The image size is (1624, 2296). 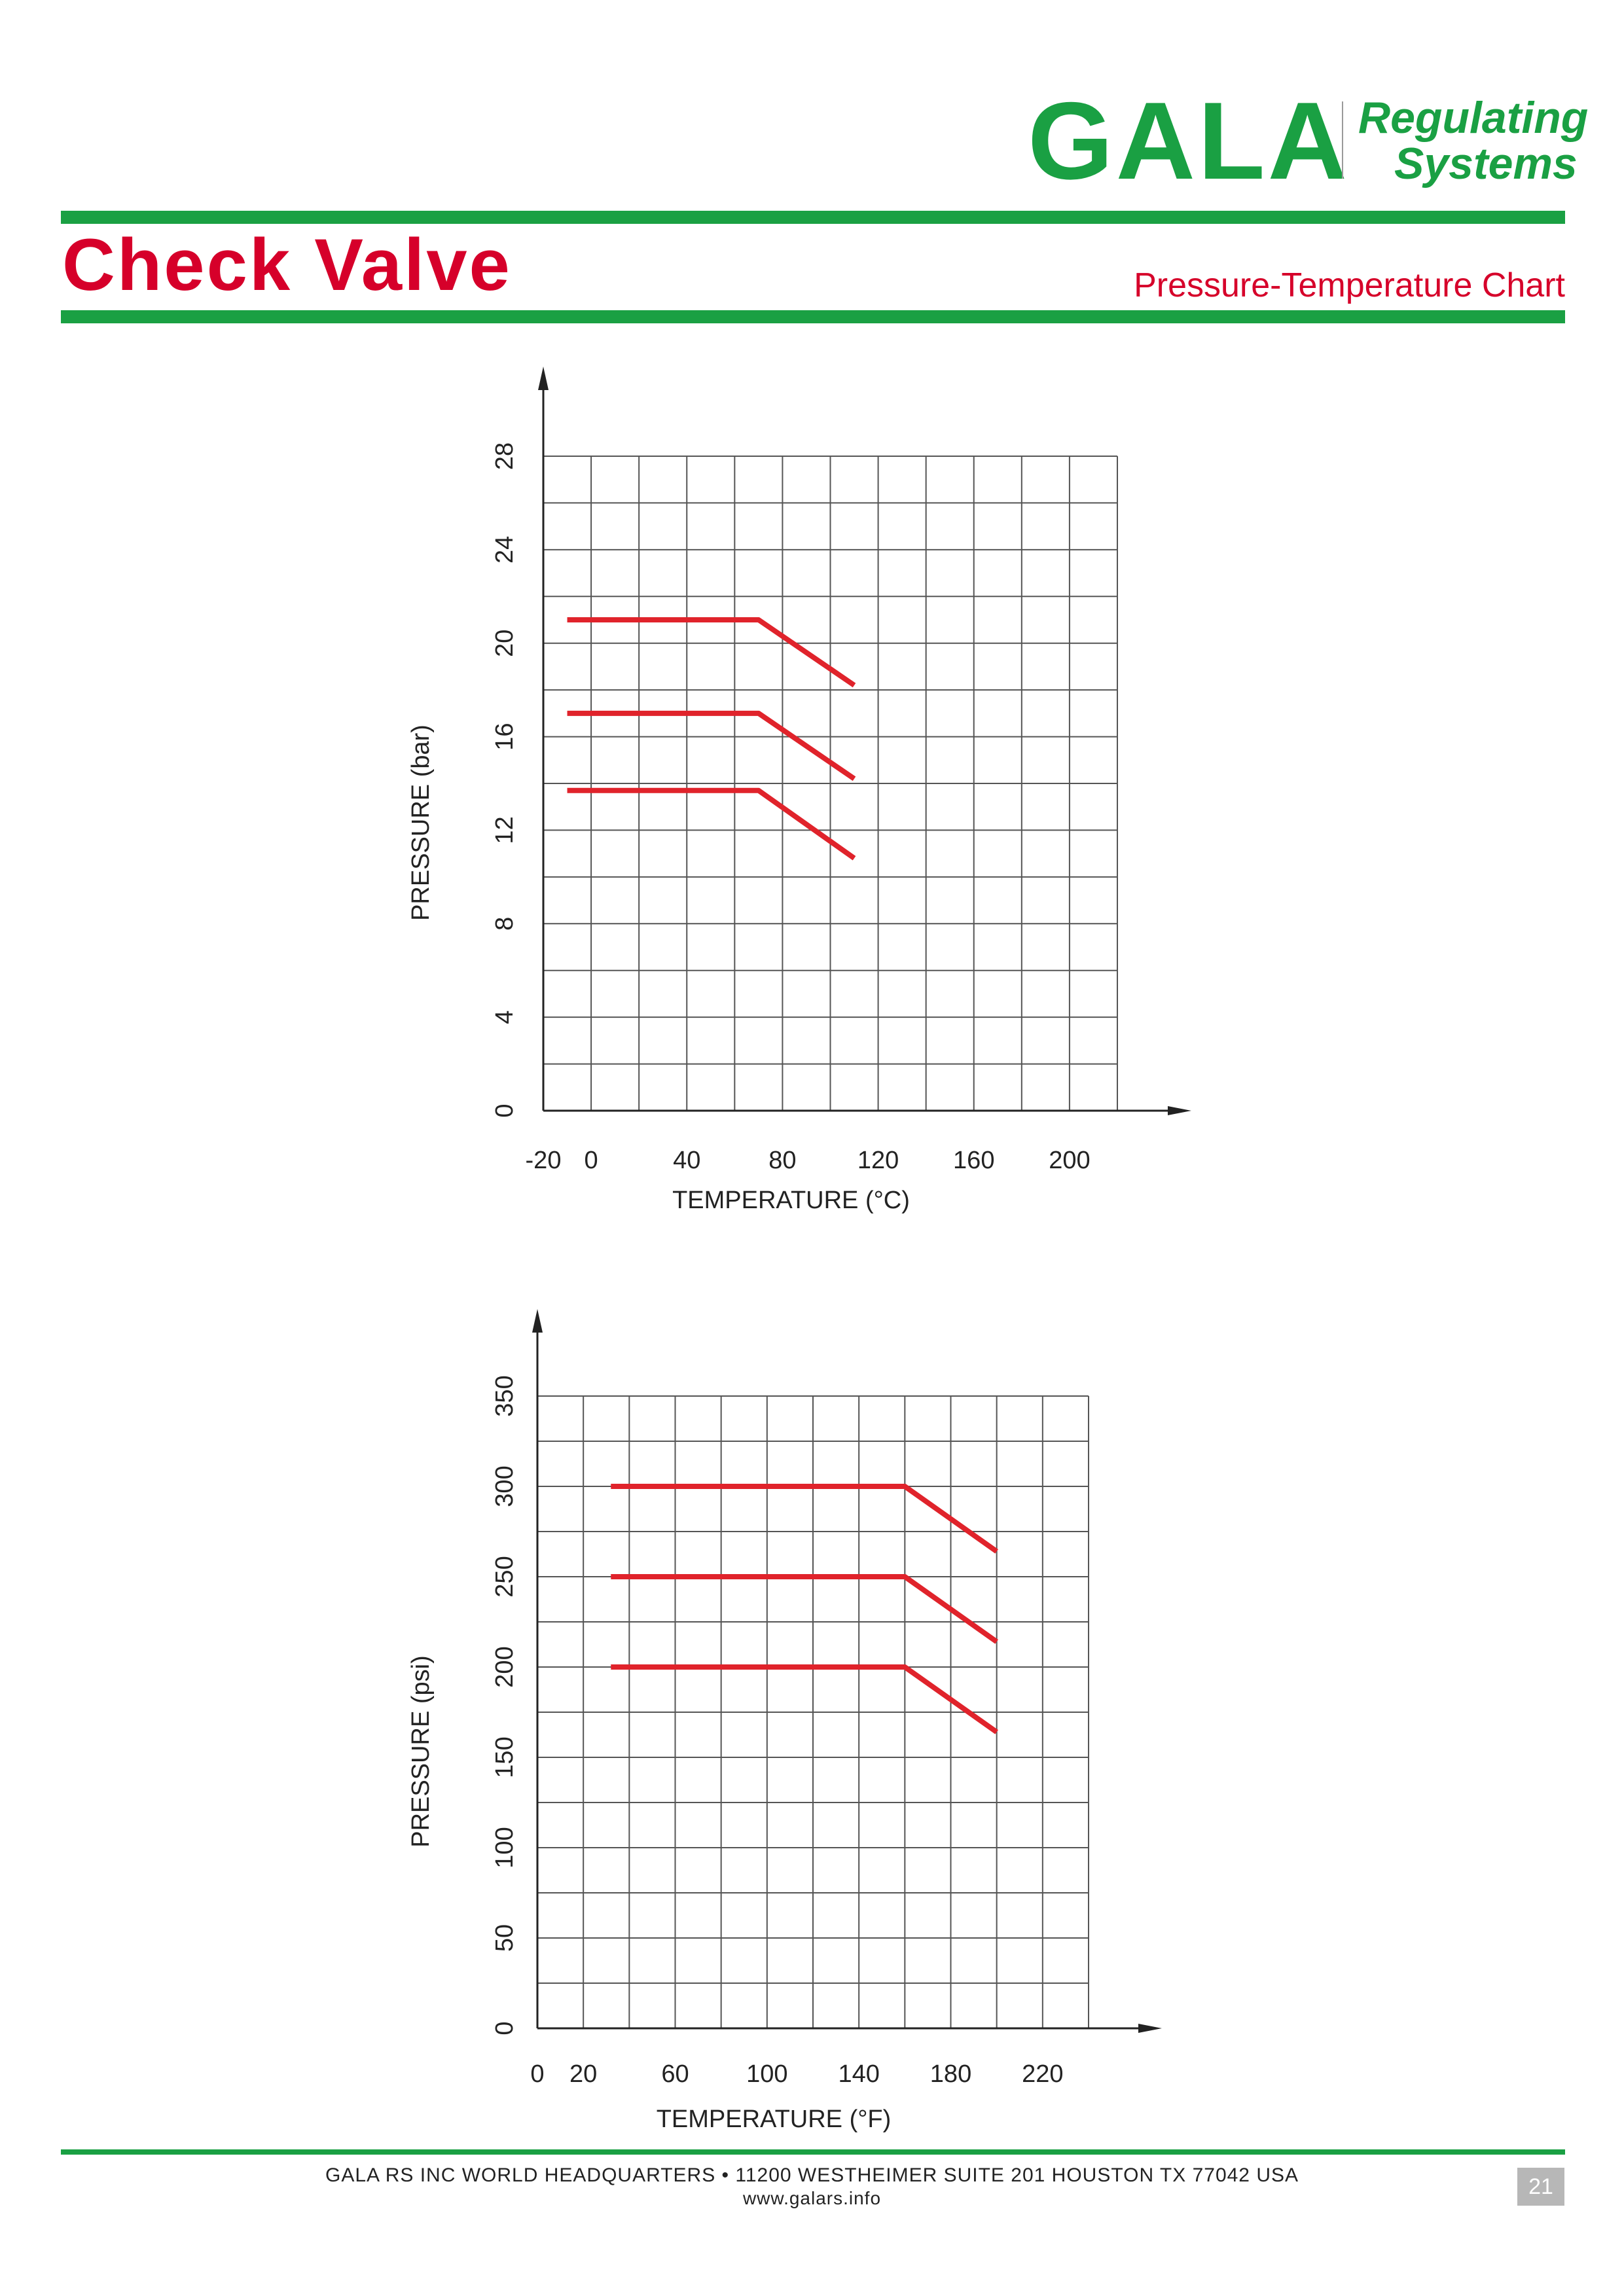 I want to click on chart-1-y-tick-label: 28, so click(x=504, y=456).